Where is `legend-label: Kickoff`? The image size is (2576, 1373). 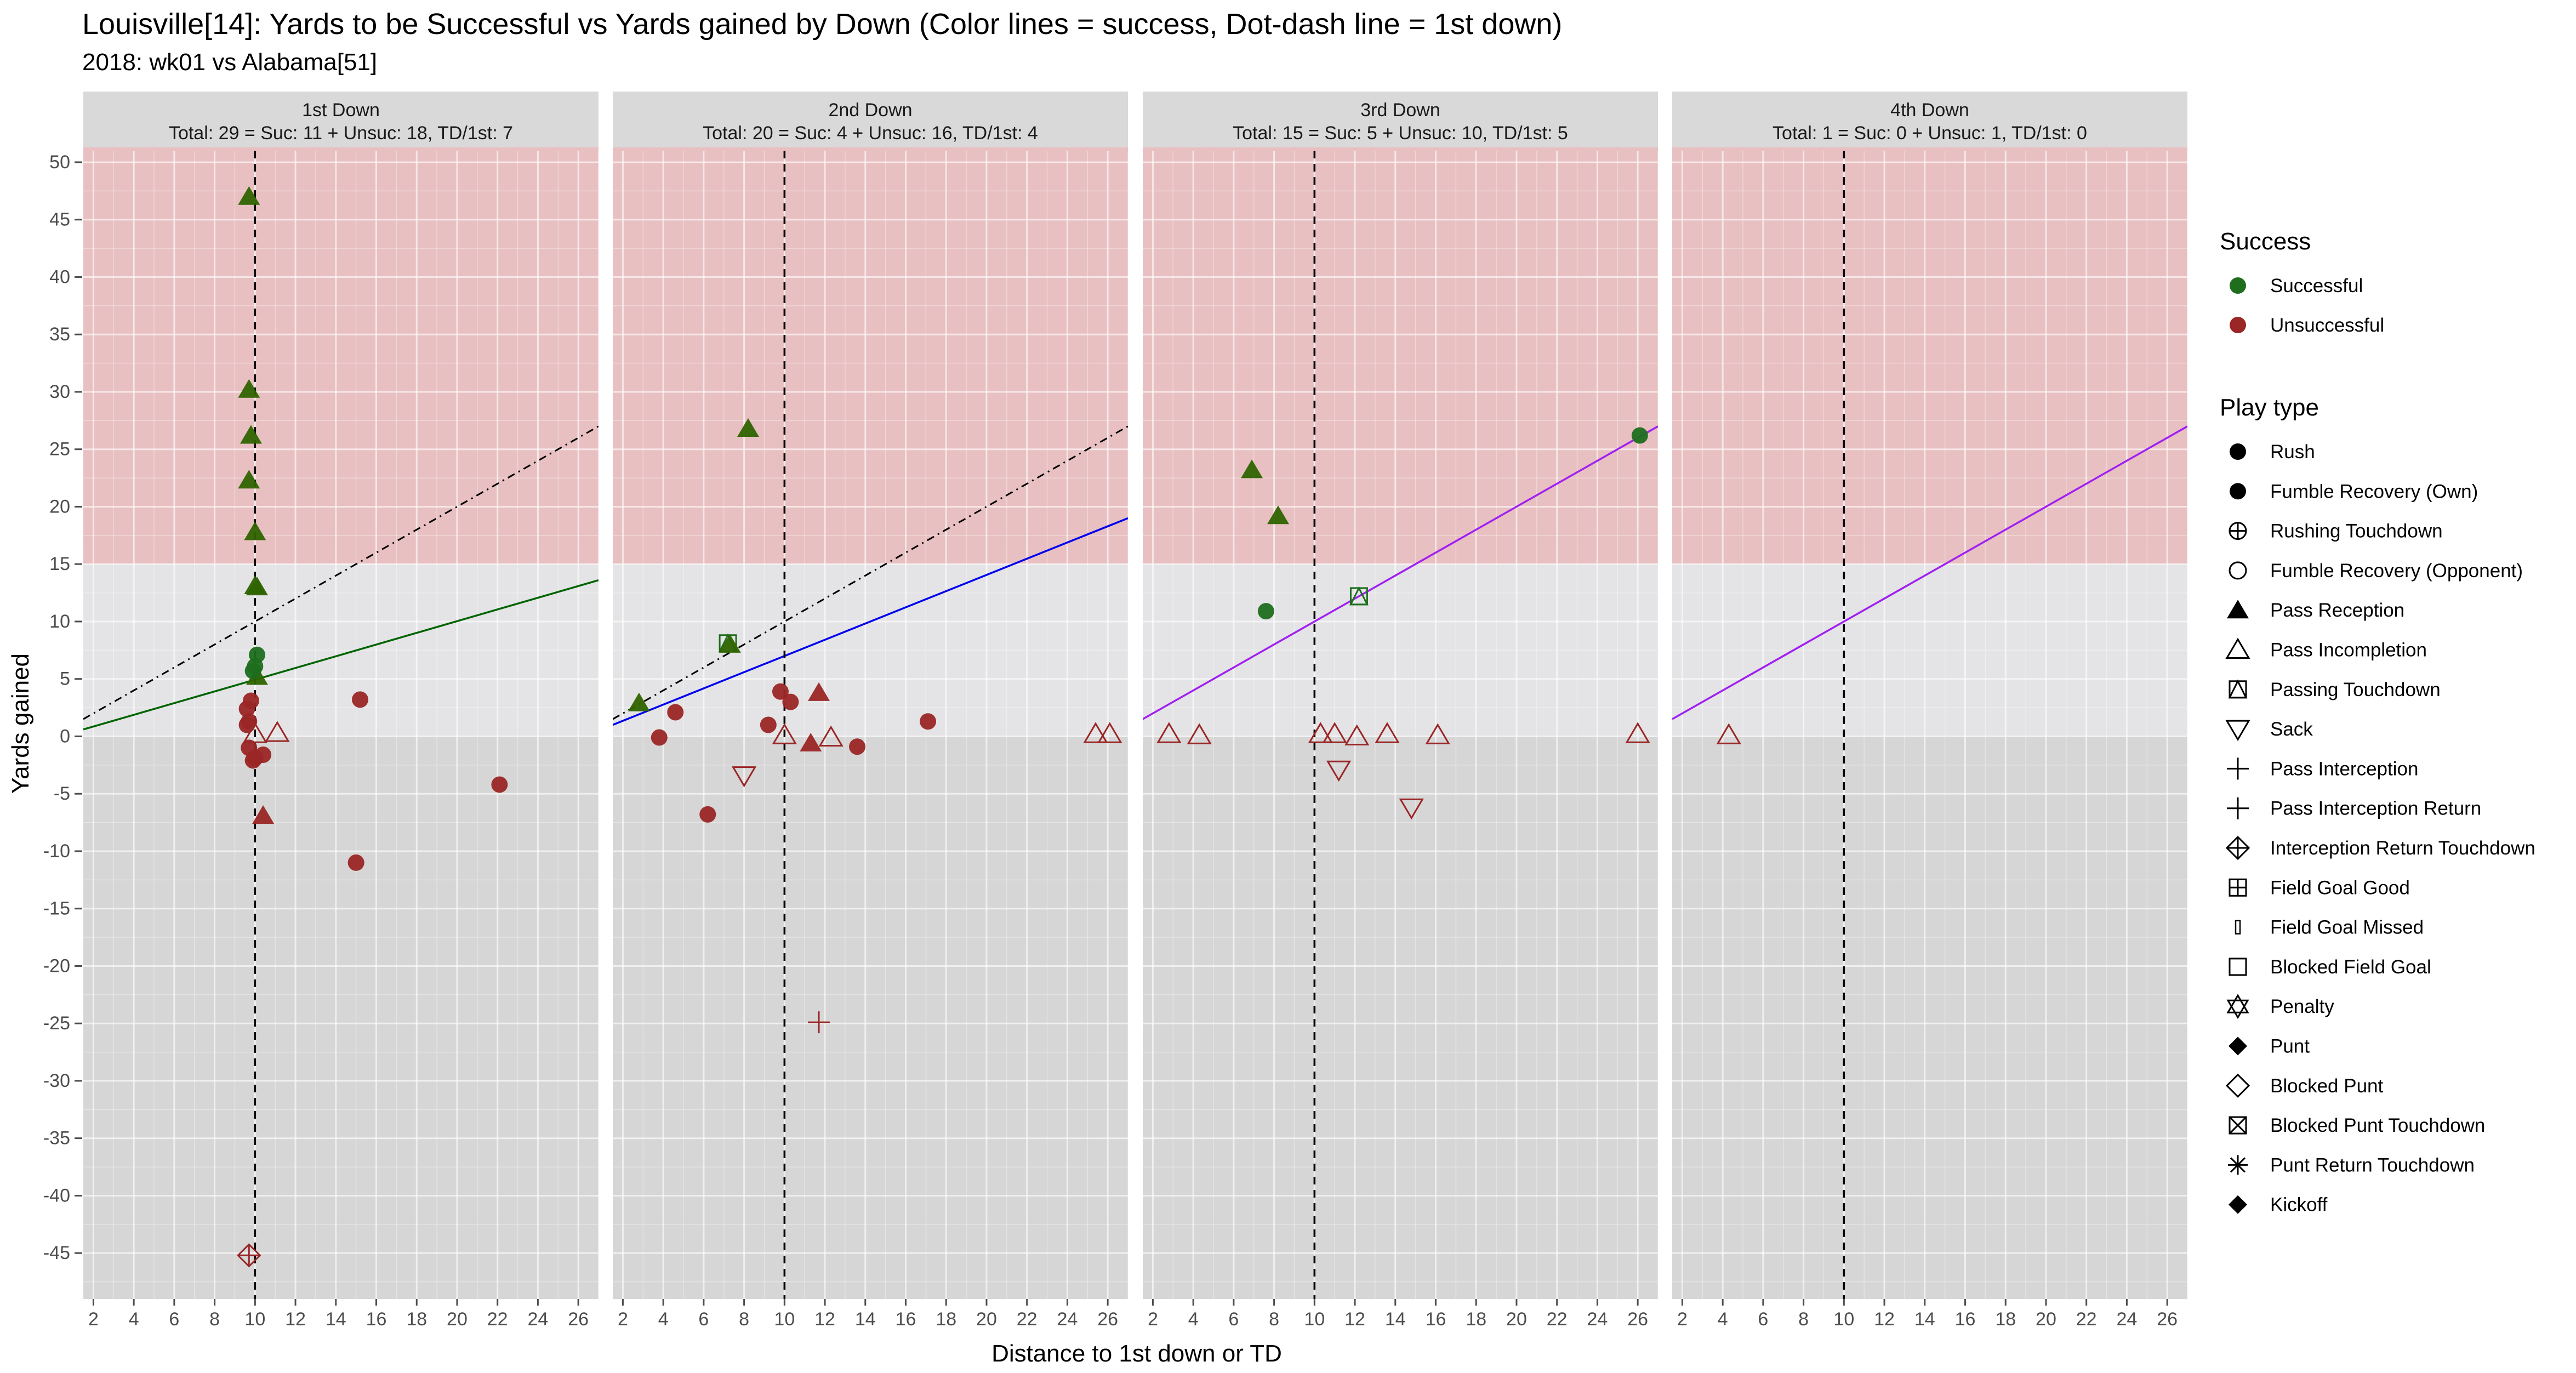
legend-label: Kickoff is located at coordinates (2299, 1205).